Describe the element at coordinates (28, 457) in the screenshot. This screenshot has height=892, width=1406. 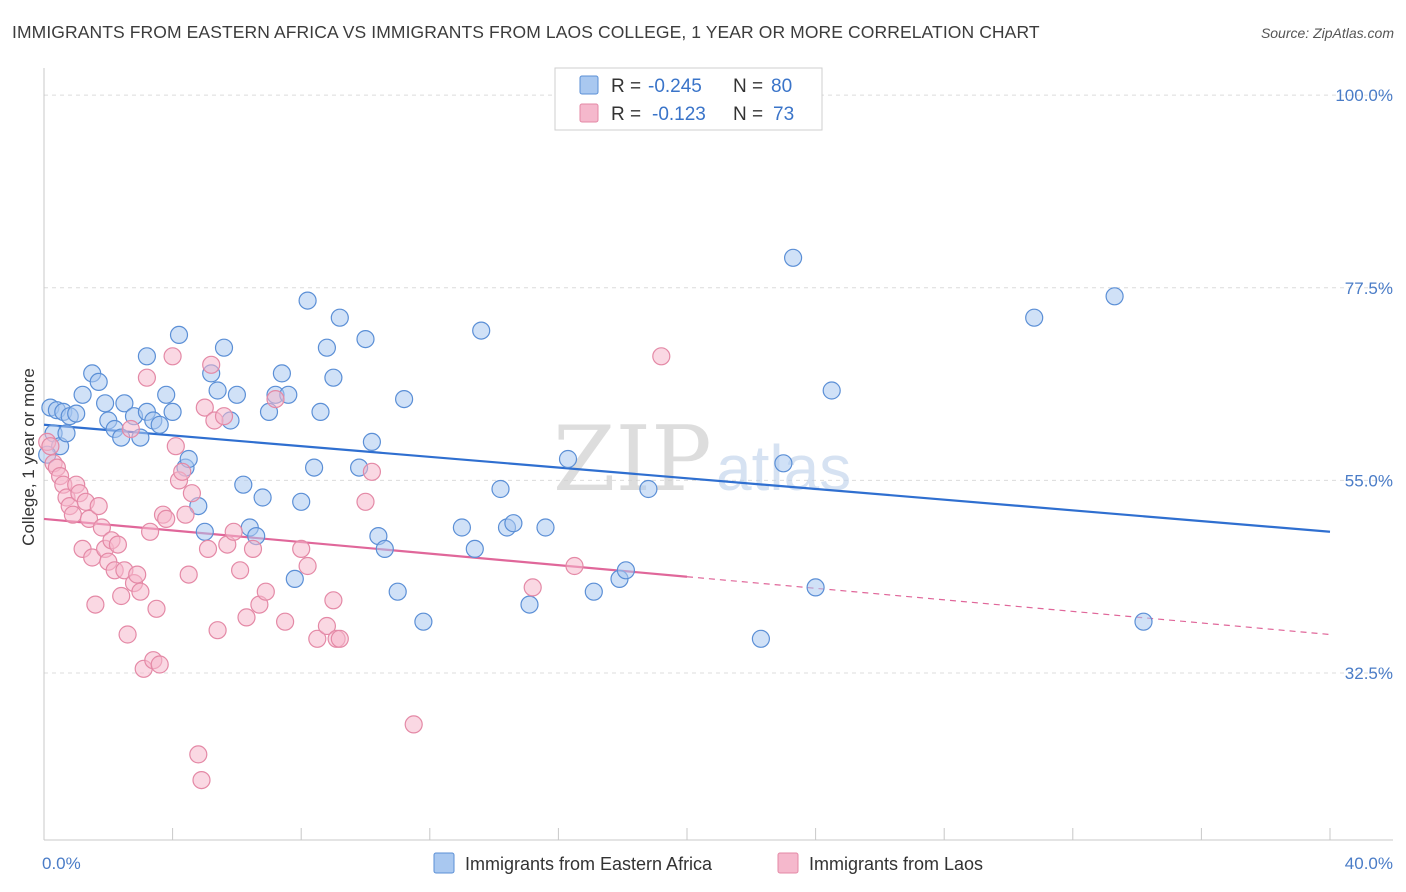
I see `y-axis-label: College, 1 year or more` at that location.